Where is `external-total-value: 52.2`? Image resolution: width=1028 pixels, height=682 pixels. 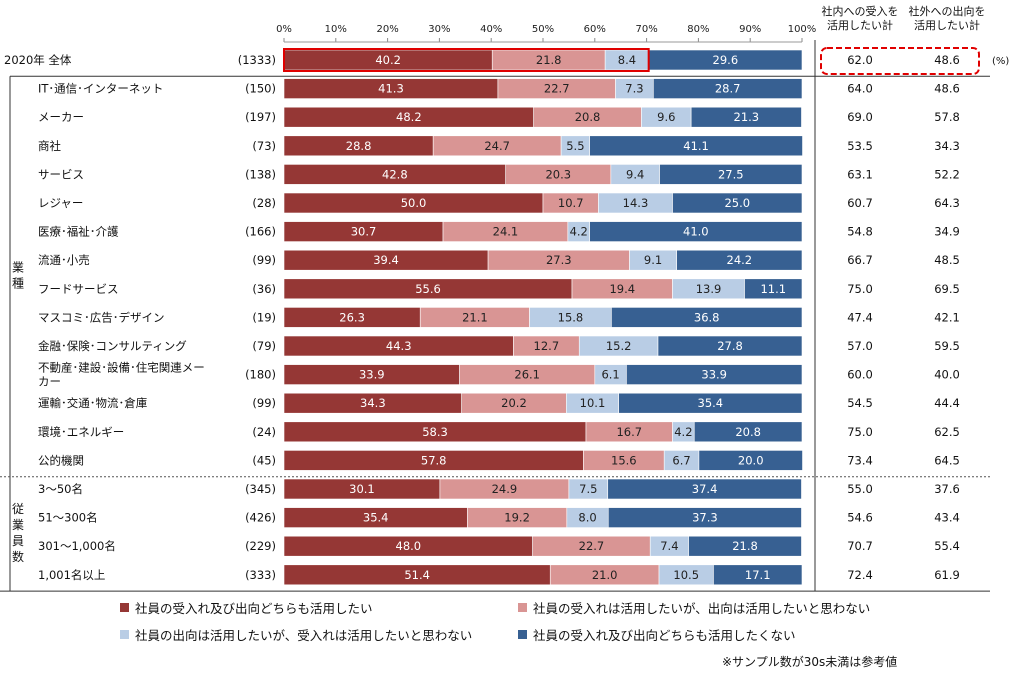
external-total-value: 52.2 is located at coordinates (947, 174).